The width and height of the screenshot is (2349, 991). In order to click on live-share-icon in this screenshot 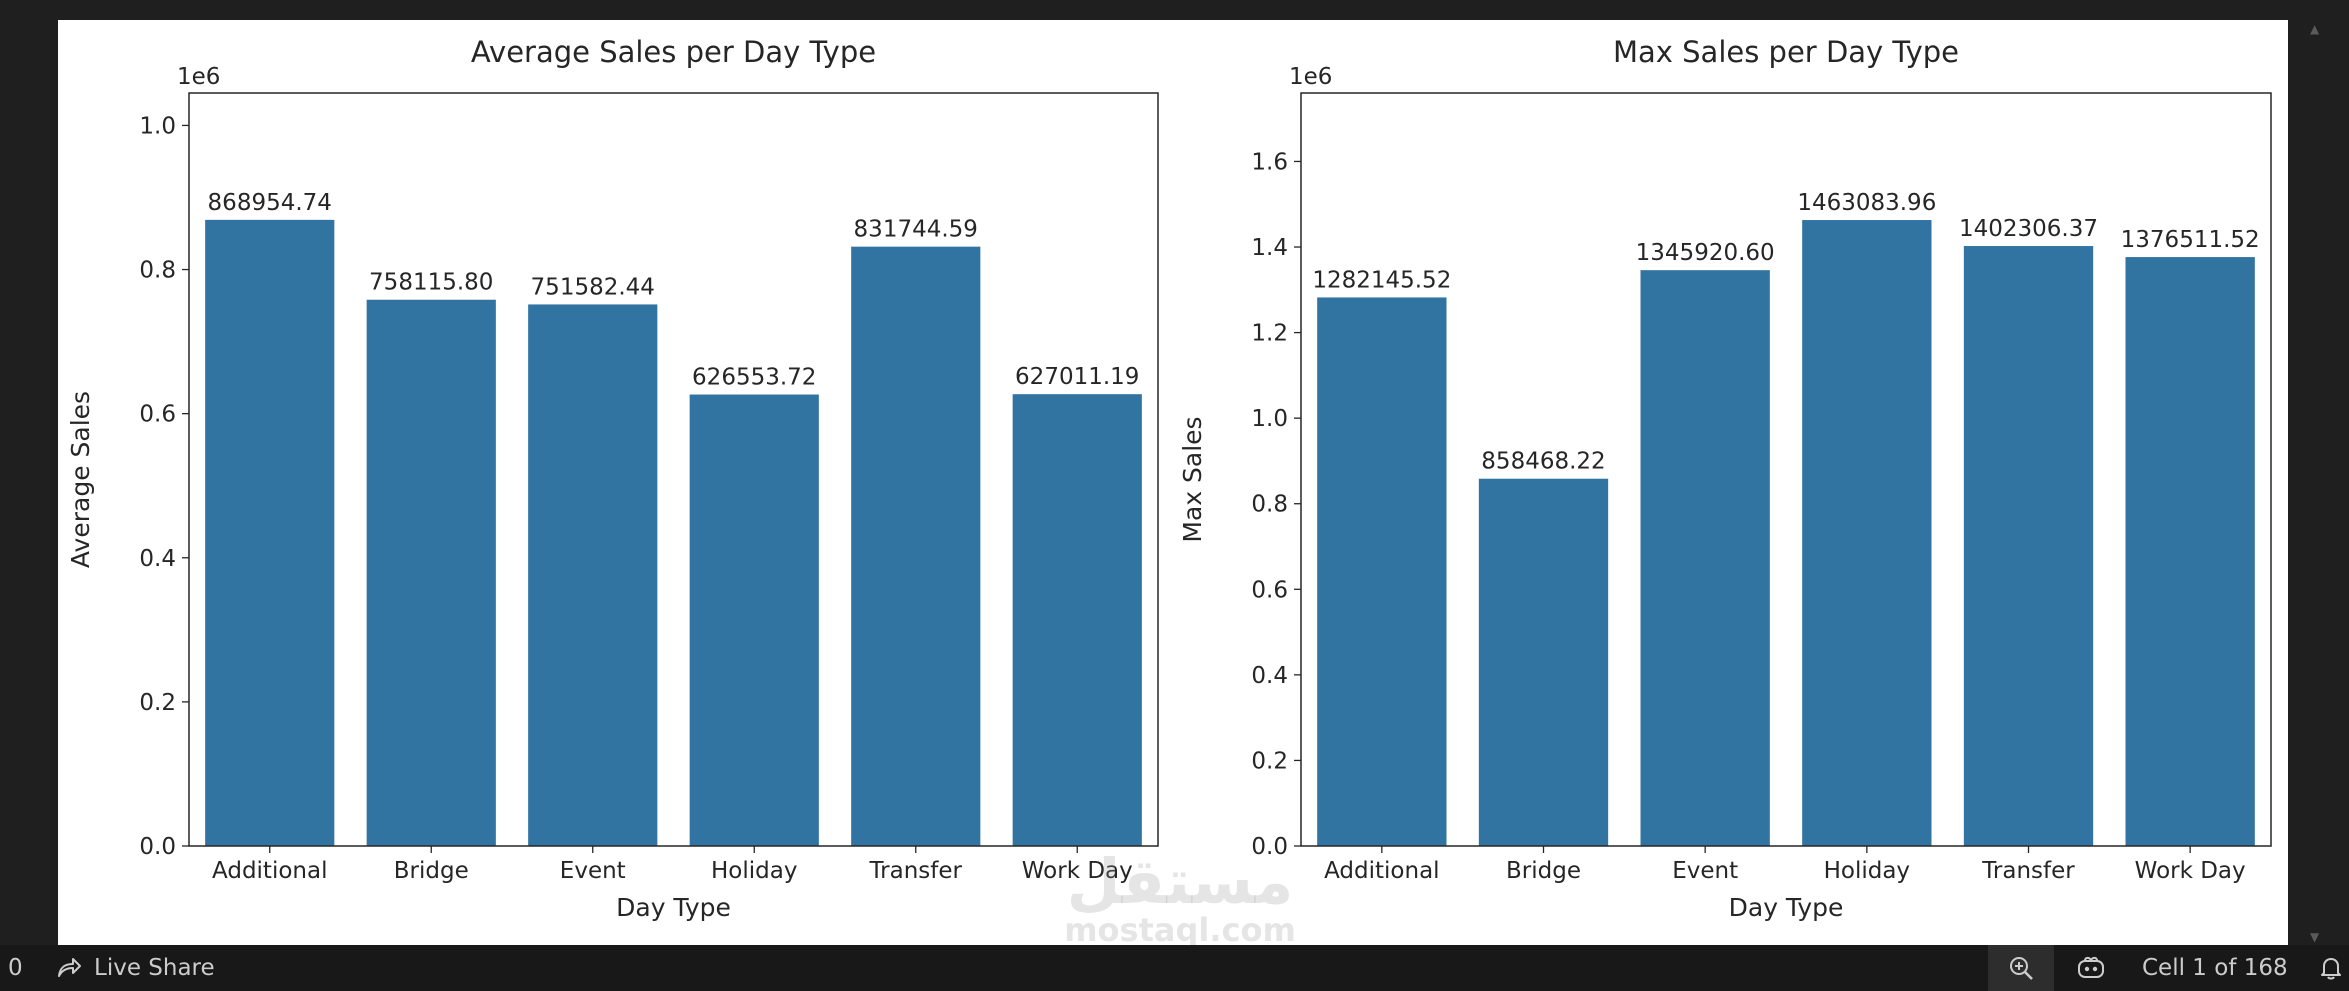, I will do `click(69, 967)`.